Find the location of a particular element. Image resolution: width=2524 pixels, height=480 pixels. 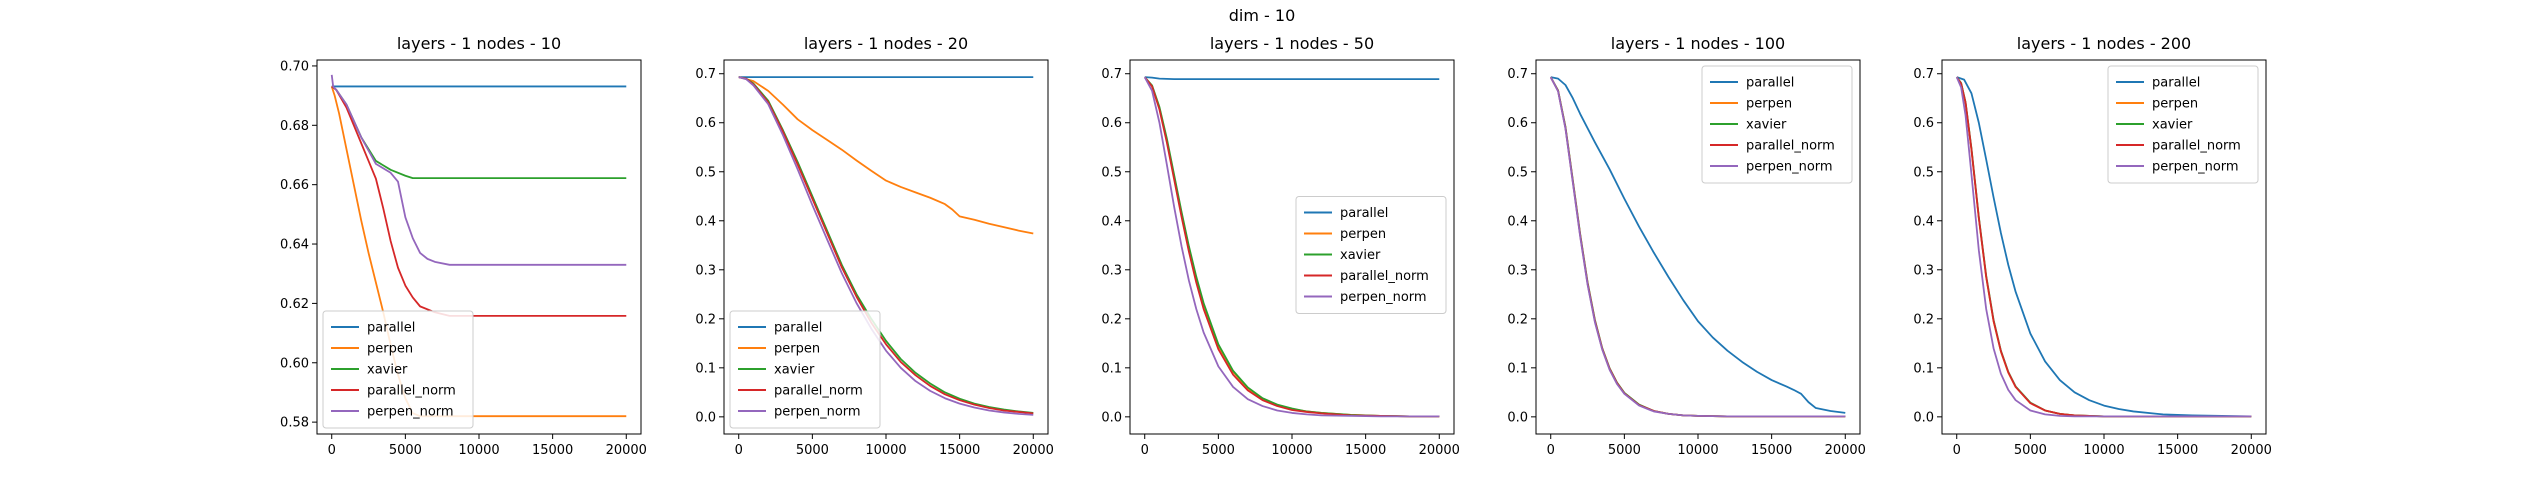

y-tick-label: 0.60 is located at coordinates (294, 363).